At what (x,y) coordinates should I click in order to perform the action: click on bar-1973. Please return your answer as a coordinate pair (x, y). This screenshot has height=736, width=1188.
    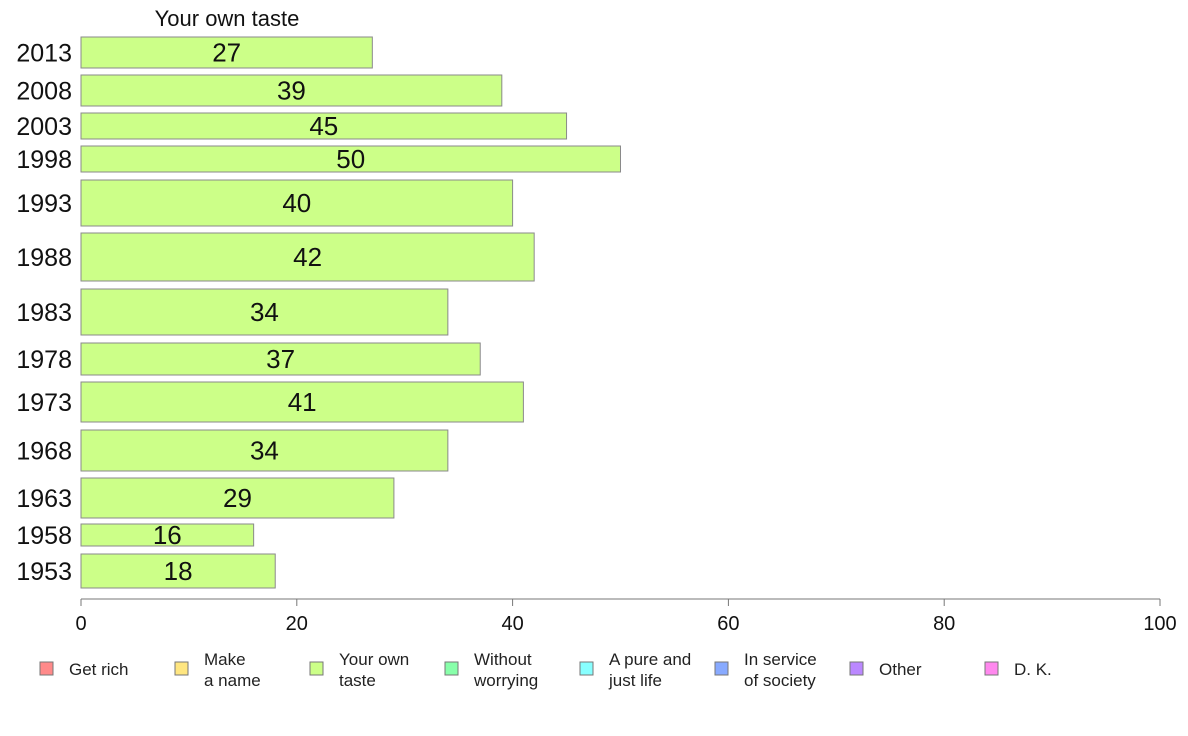
    Looking at the image, I should click on (302, 402).